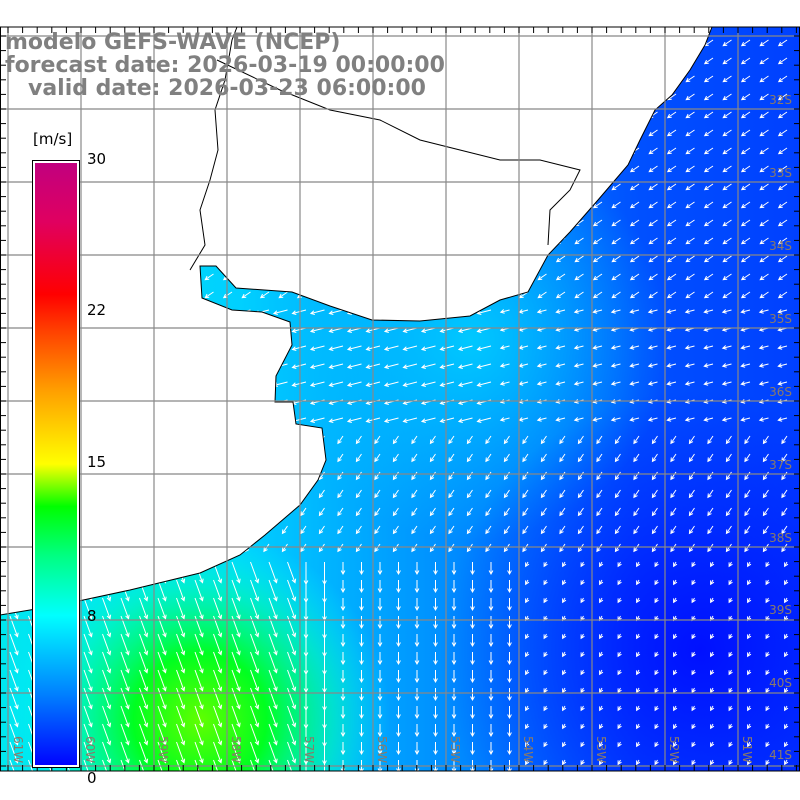 This screenshot has width=800, height=800. Describe the element at coordinates (780, 100) in the screenshot. I see `lat-label: 32S` at that location.